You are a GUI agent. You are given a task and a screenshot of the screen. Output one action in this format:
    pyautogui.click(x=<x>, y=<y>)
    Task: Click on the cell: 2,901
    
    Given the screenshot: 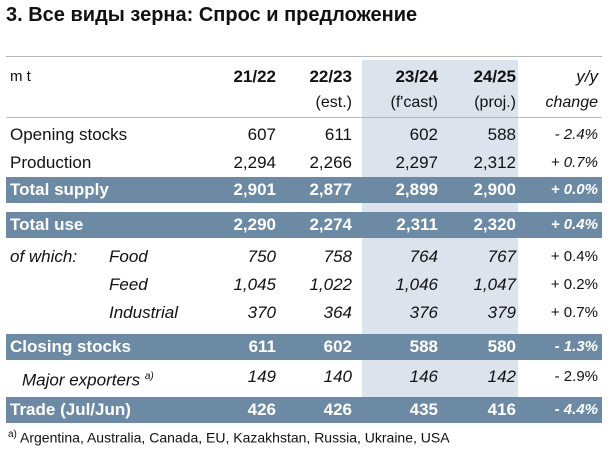 What is the action you would take?
    pyautogui.click(x=254, y=189)
    